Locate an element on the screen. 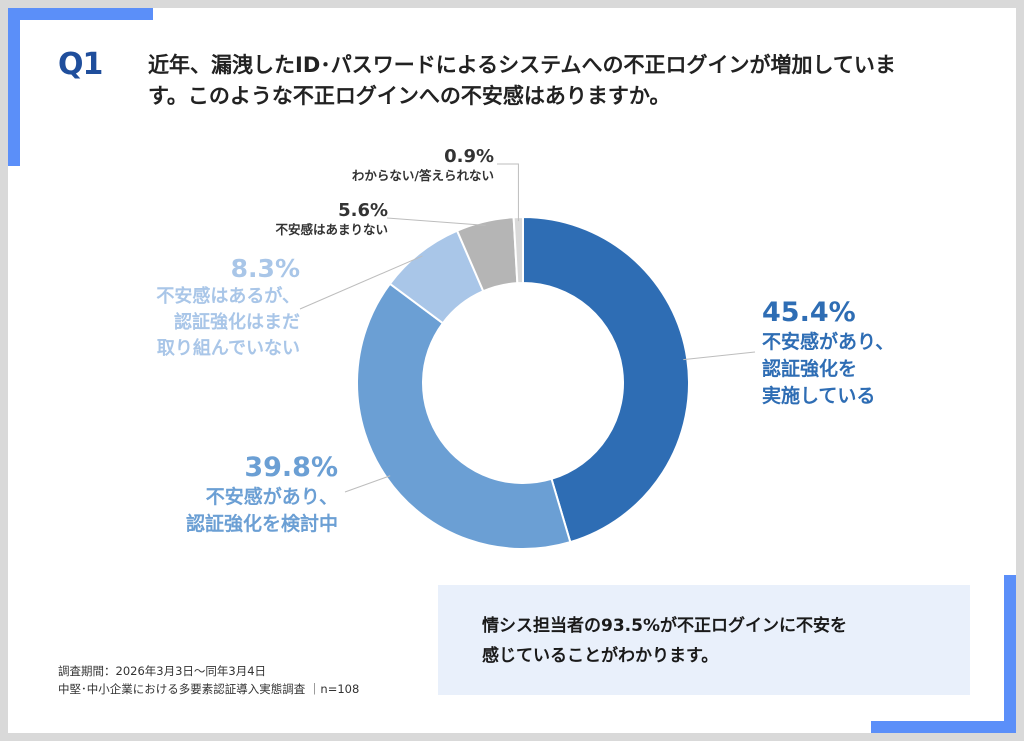 Image resolution: width=1024 pixels, height=741 pixels. label-not-yet-value: 8.3% is located at coordinates (265, 268).